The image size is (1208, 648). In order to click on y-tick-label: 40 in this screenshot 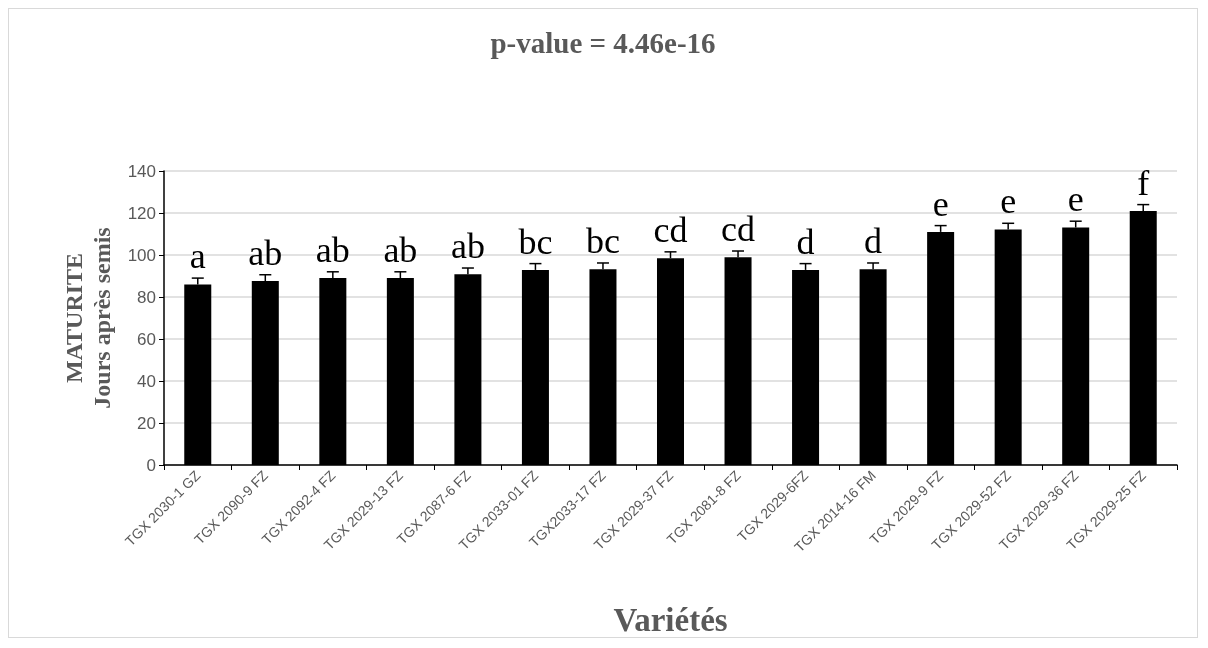, I will do `click(146, 381)`.